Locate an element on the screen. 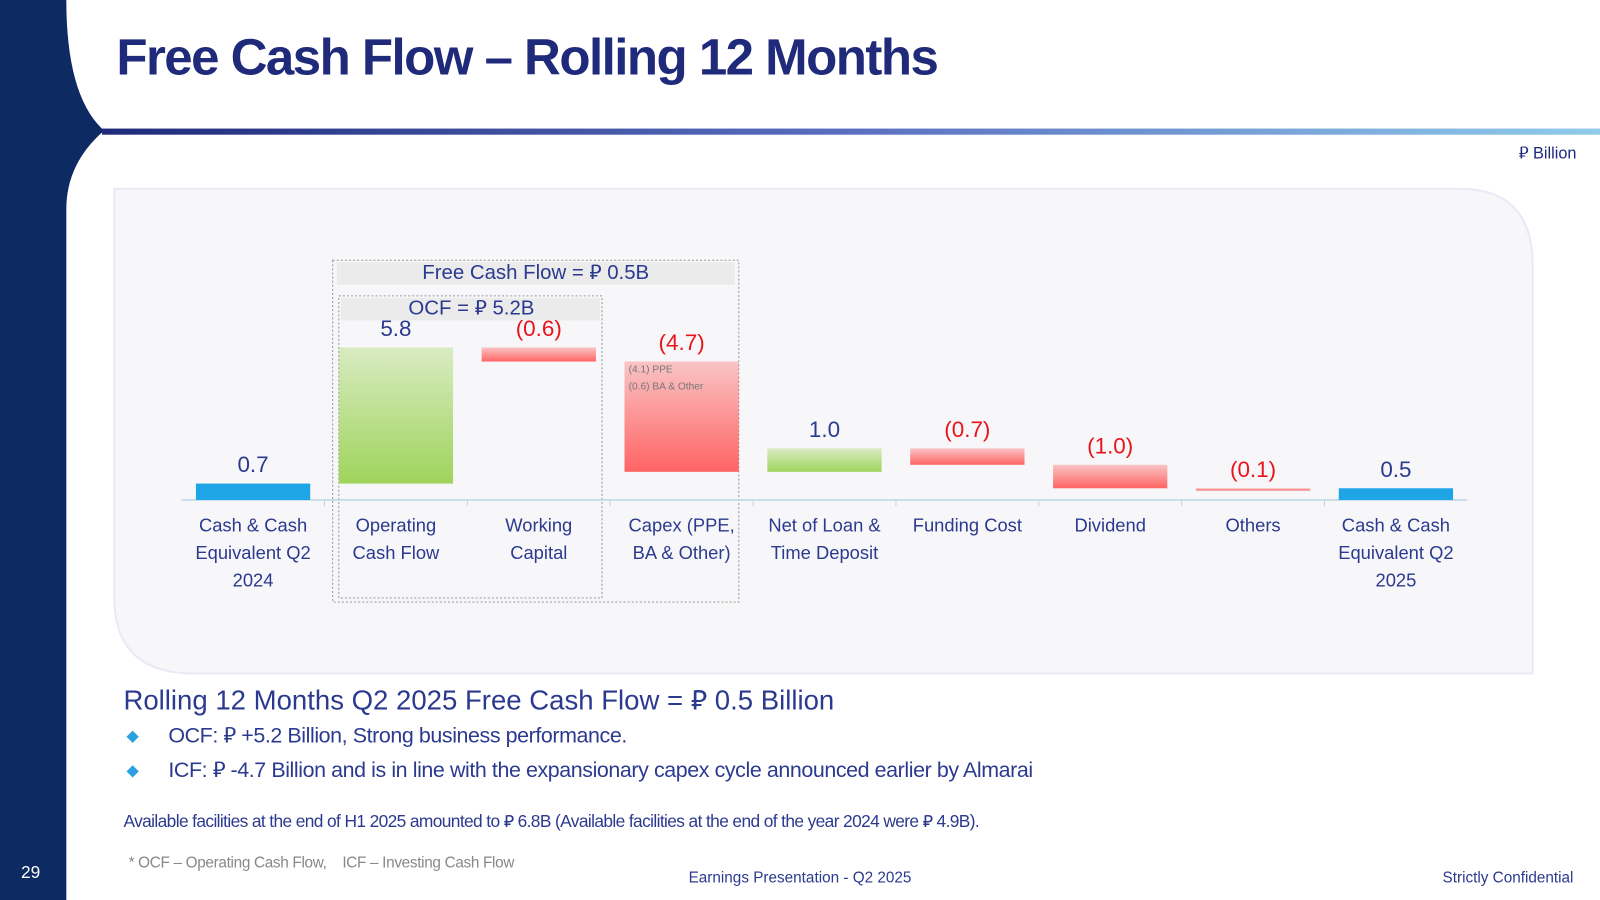 The height and width of the screenshot is (900, 1600). value-label: 1.0 is located at coordinates (824, 429).